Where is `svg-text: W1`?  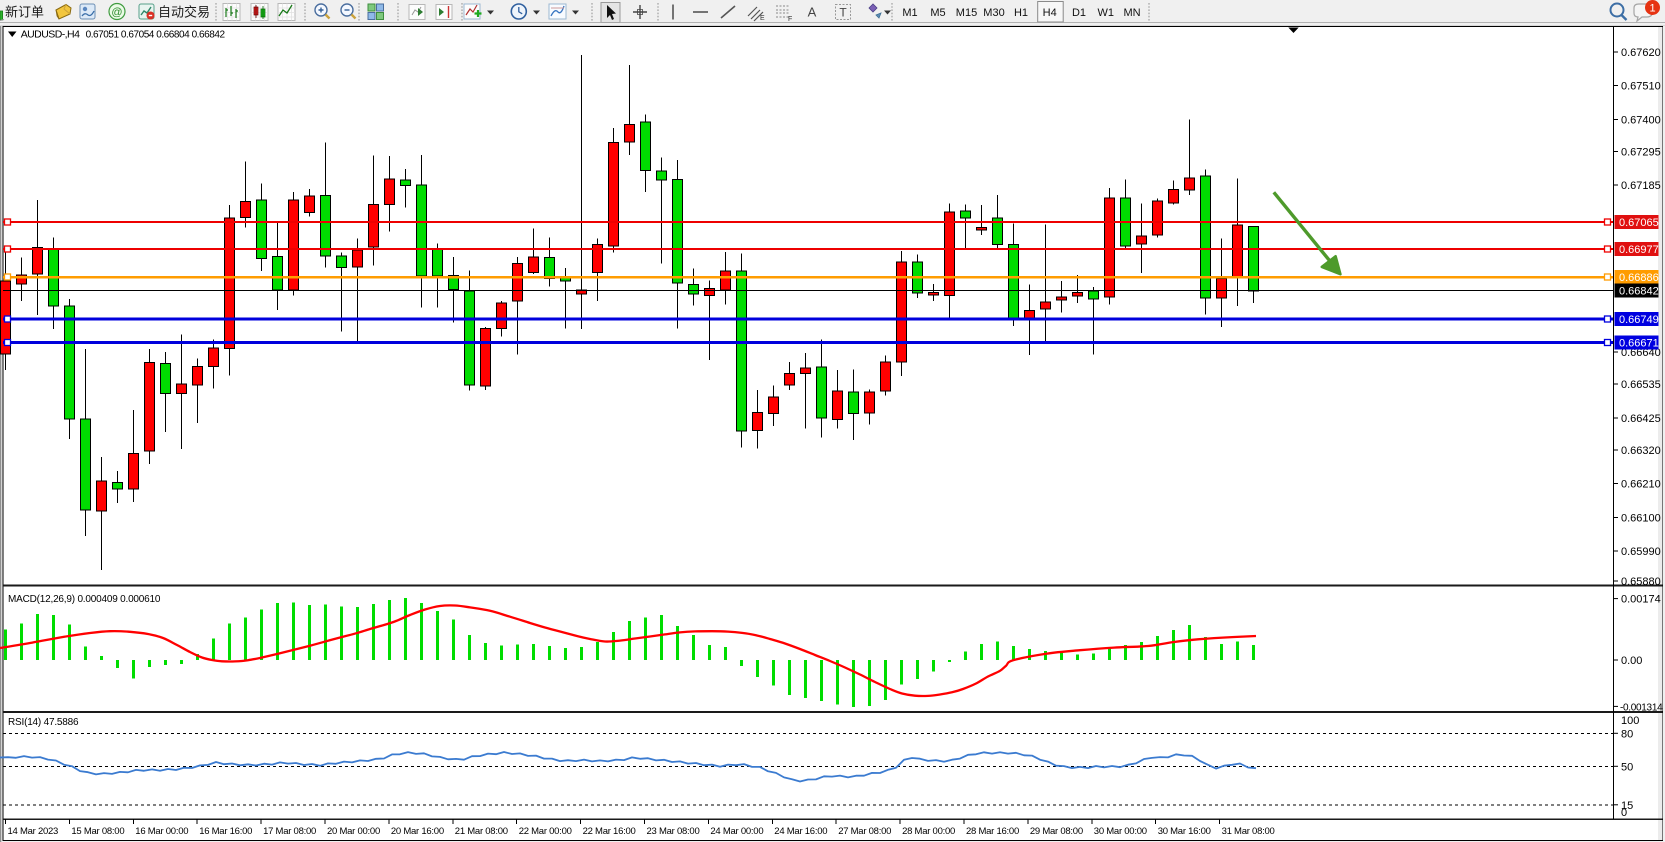
svg-text: W1 is located at coordinates (1105, 13).